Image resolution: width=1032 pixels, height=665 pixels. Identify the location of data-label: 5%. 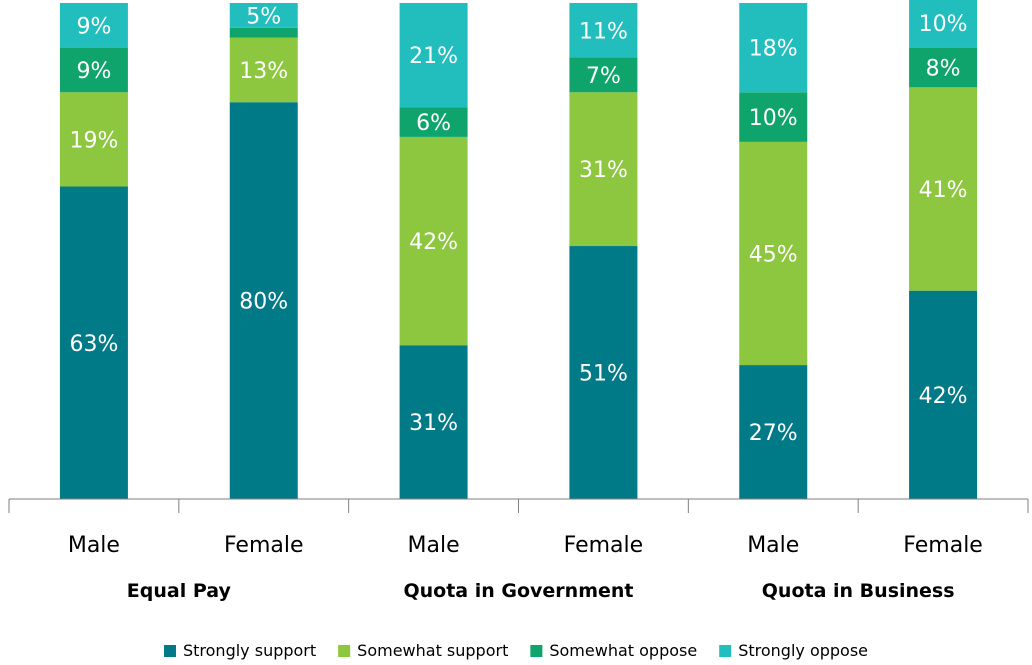
(263, 16).